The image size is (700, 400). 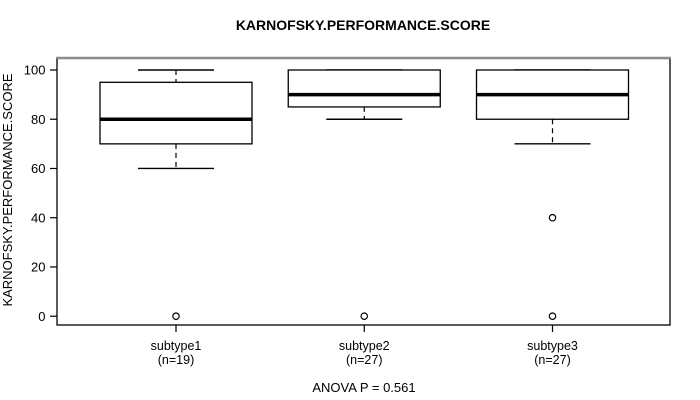 I want to click on y-tick-label: 40, so click(x=38, y=217).